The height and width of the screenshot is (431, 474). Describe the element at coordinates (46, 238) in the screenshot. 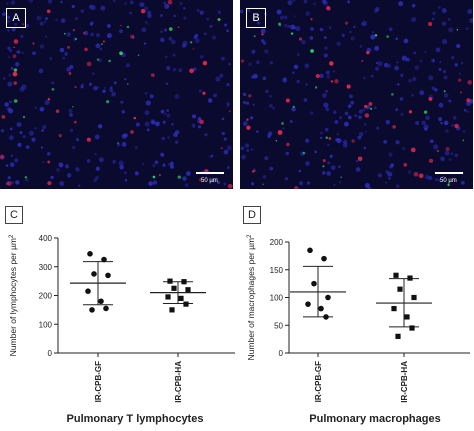

I see `y-tick-label: 400` at that location.